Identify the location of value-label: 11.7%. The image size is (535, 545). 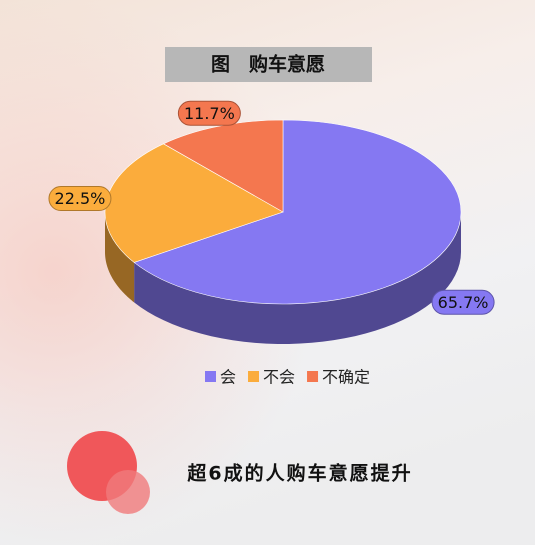
(209, 113).